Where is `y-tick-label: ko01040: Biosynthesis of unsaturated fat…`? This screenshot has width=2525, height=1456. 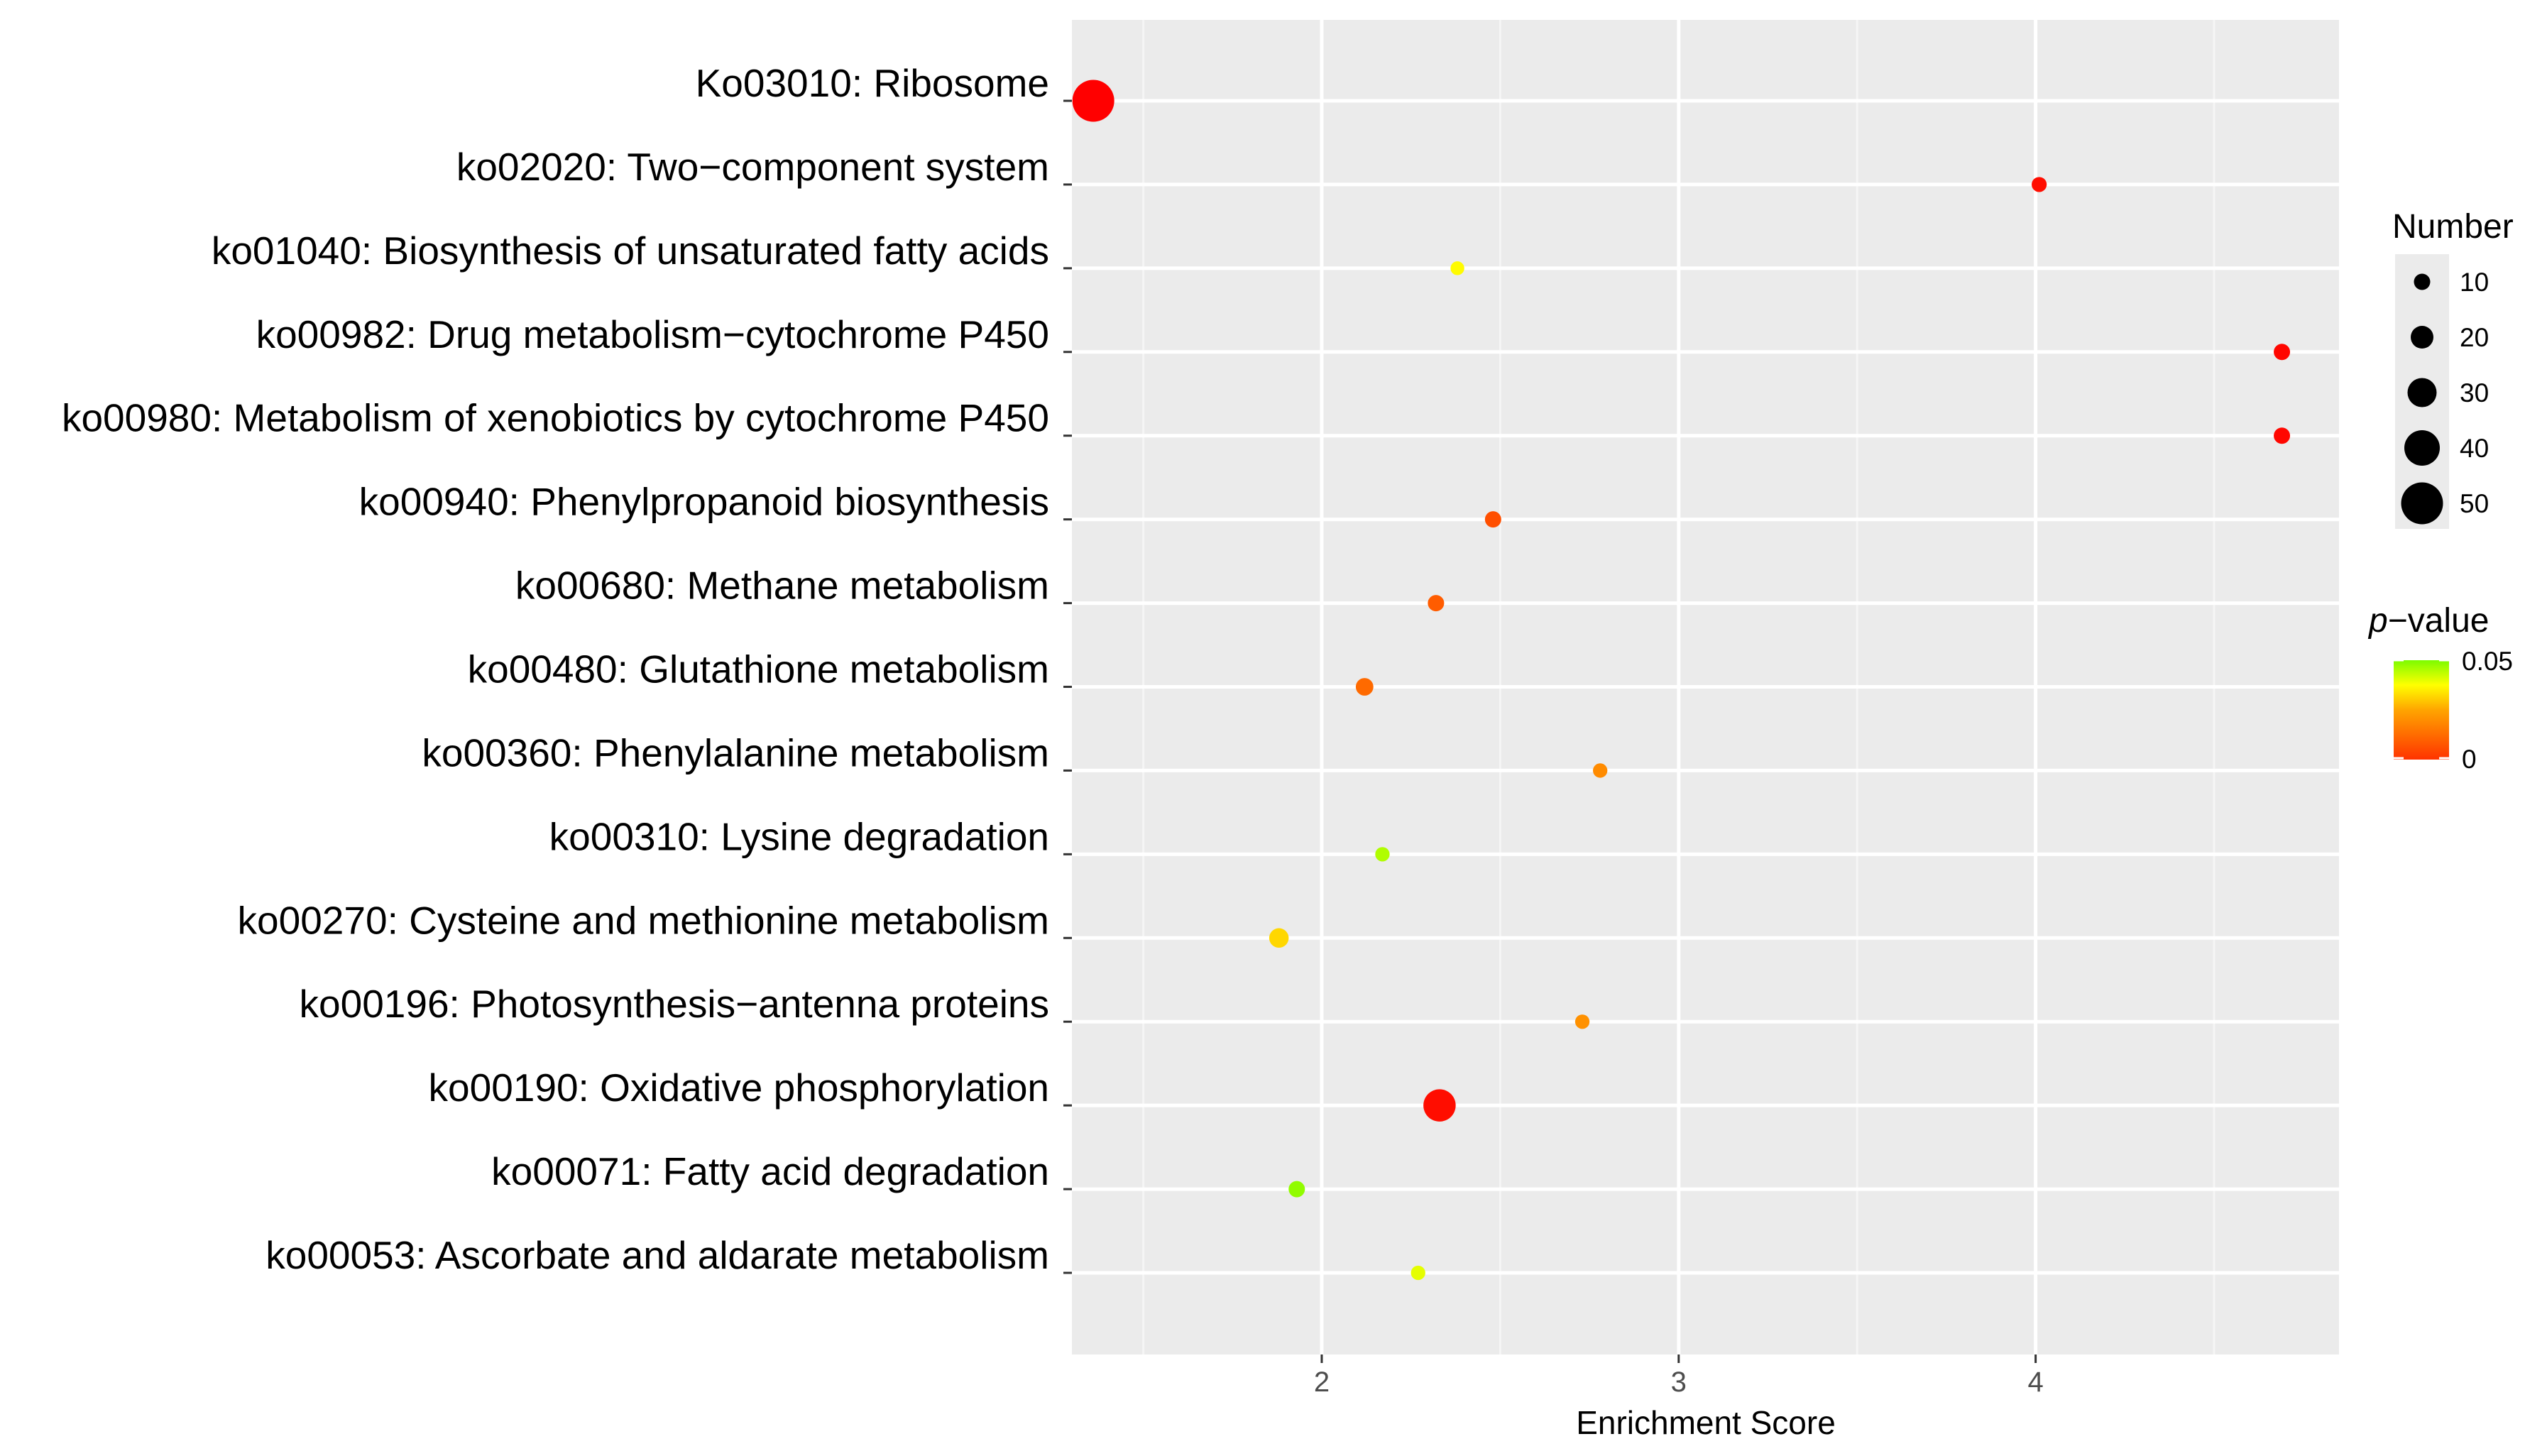
y-tick-label: ko01040: Biosynthesis of unsaturated fat… is located at coordinates (630, 251).